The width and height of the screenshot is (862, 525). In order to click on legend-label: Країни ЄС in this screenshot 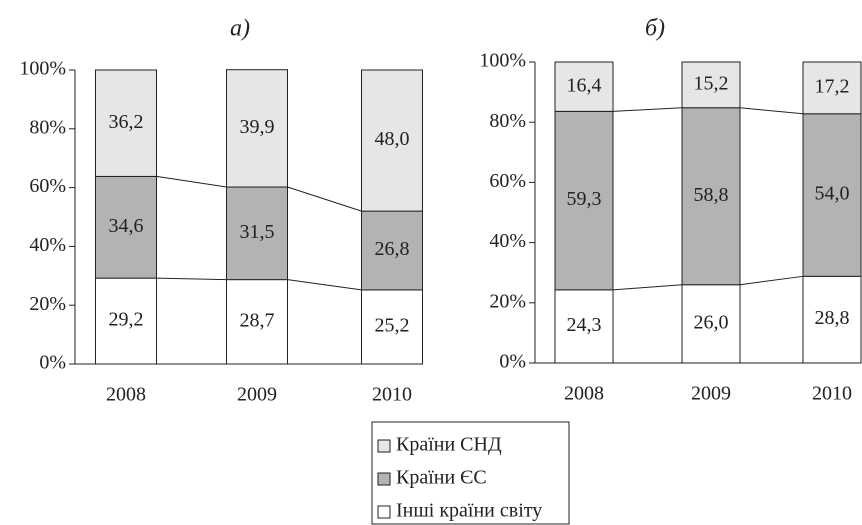, I will do `click(441, 478)`.